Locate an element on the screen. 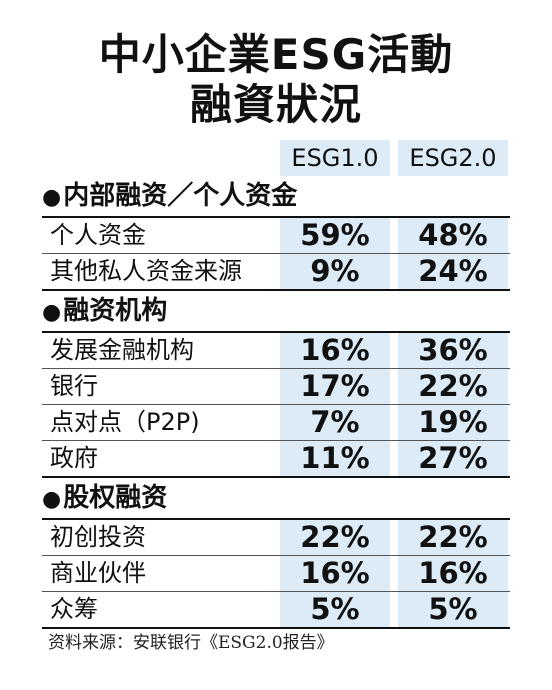 This screenshot has height=690, width=552. row-label: 发展金融机构 is located at coordinates (122, 350).